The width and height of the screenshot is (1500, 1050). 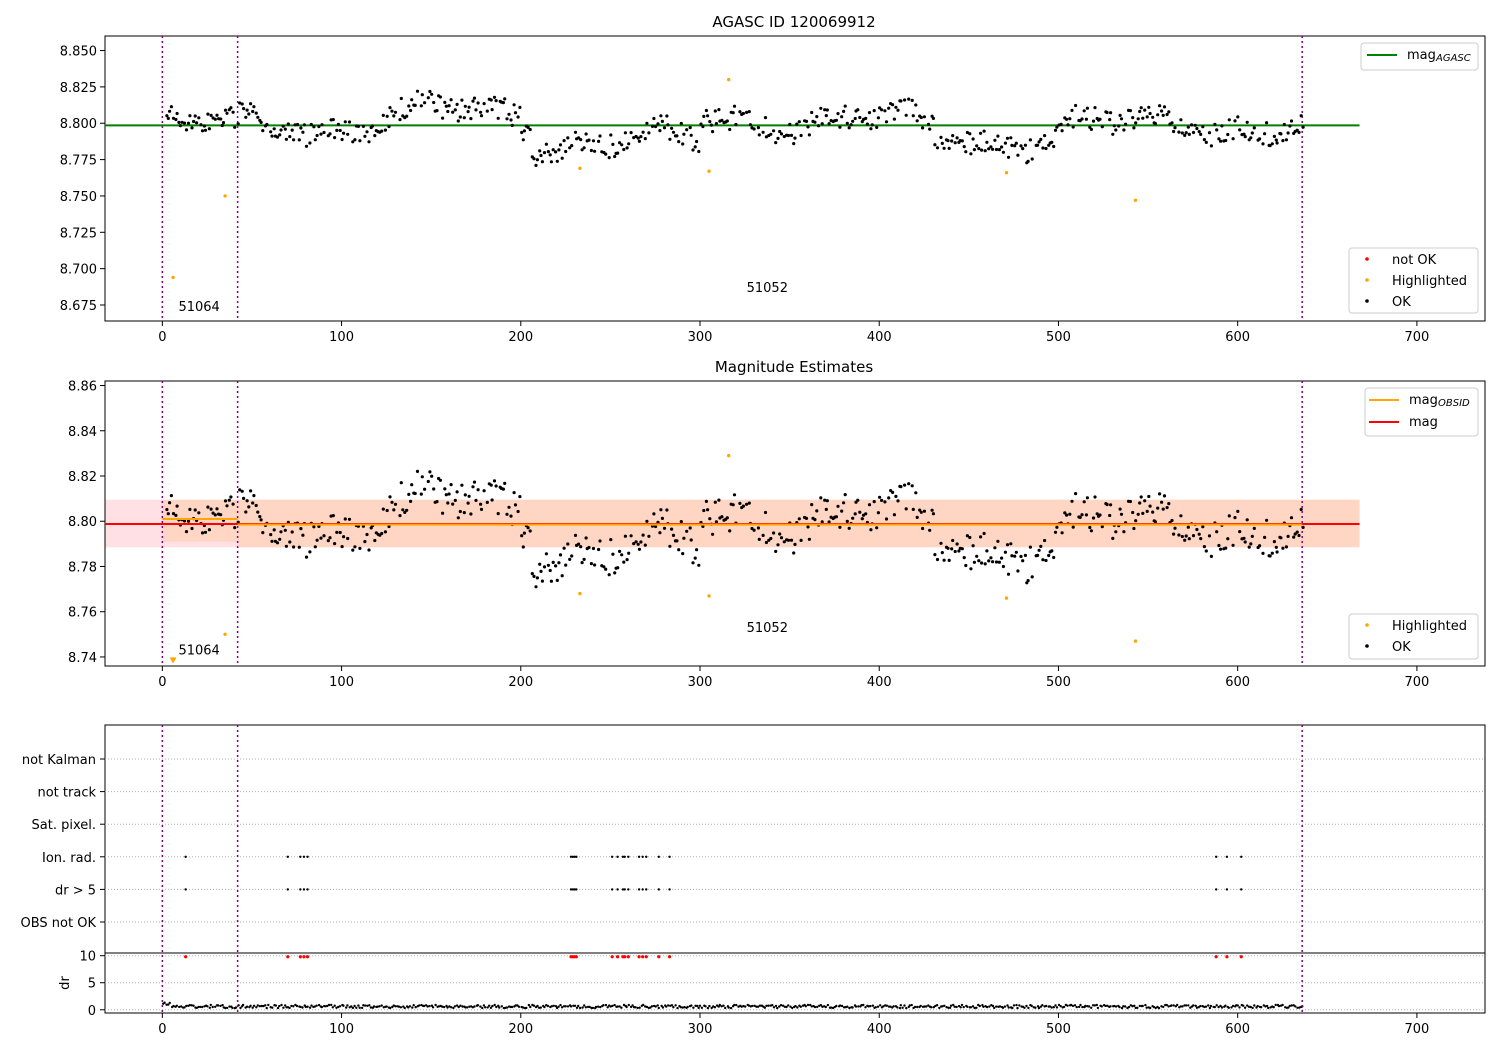 What do you see at coordinates (82, 658) in the screenshot?
I see `y-tick-label: 8.74` at bounding box center [82, 658].